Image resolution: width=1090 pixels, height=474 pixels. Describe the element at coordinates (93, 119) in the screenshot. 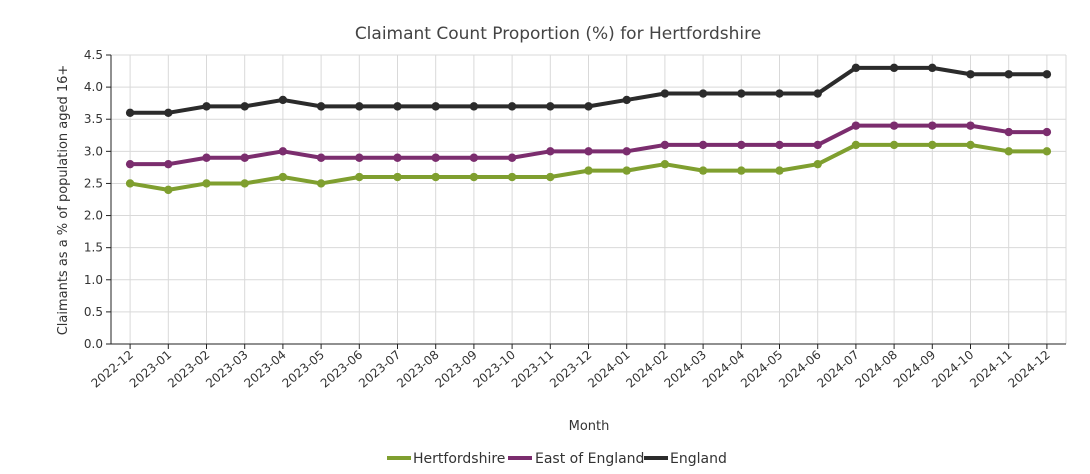

I see `y-tick-label: 3.5` at that location.